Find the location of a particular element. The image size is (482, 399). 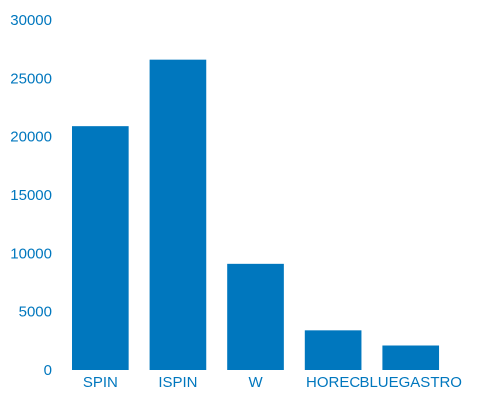

y-axis-ticks: 0 5000 10000 15000 20000 25000 30000 is located at coordinates (31, 195).